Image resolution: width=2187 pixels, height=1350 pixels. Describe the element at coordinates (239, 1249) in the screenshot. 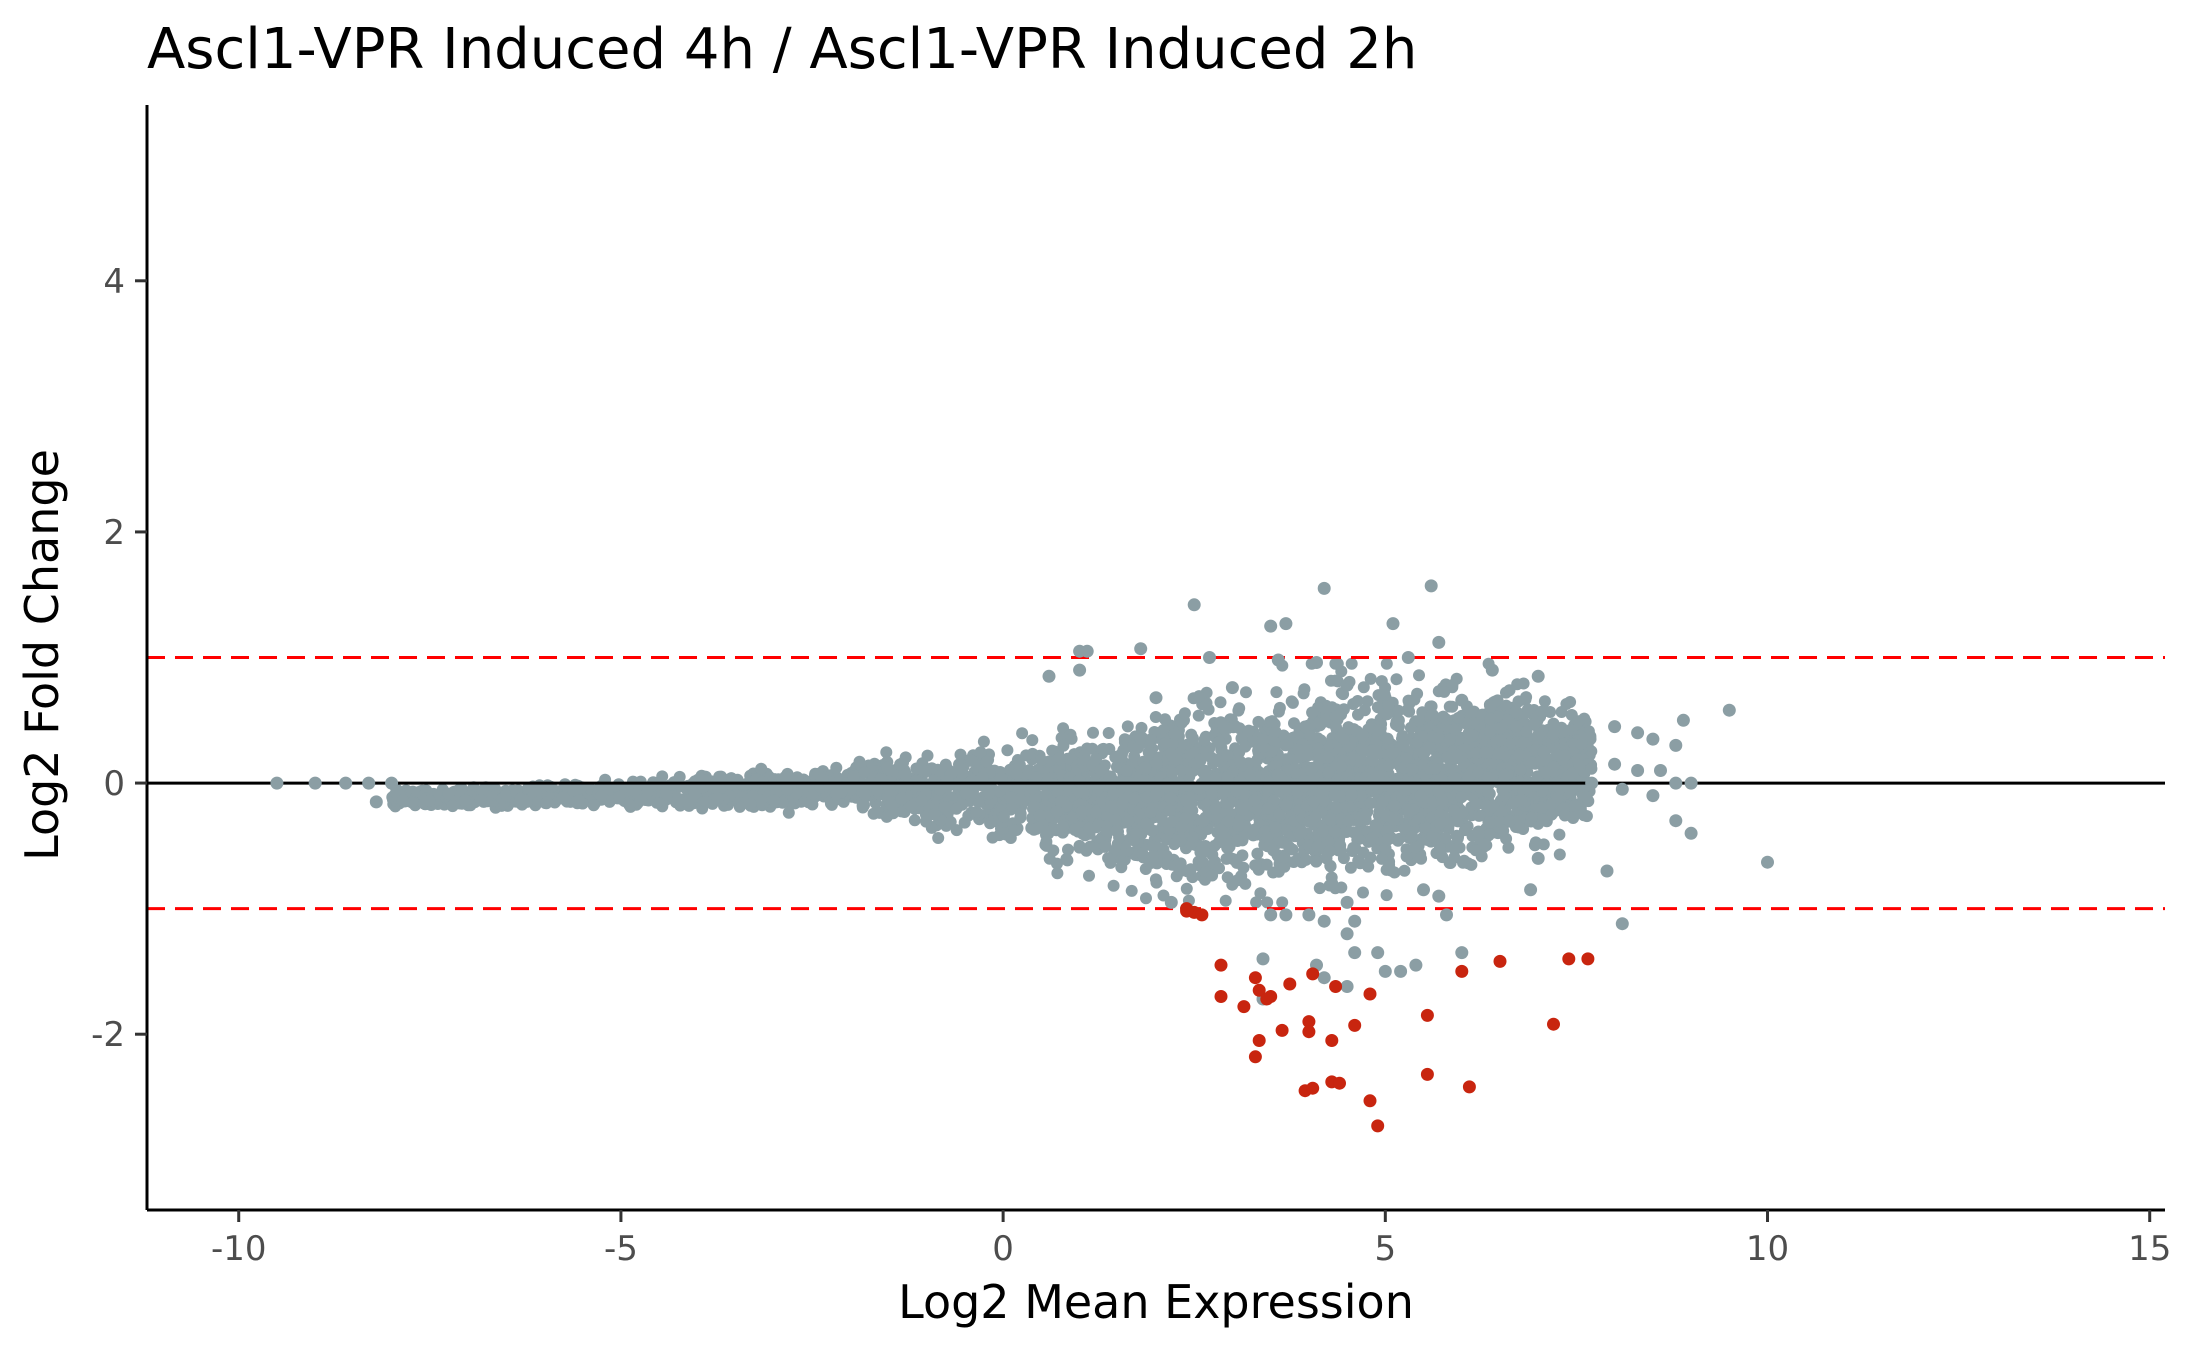

I see `x-tick-label: -10` at that location.